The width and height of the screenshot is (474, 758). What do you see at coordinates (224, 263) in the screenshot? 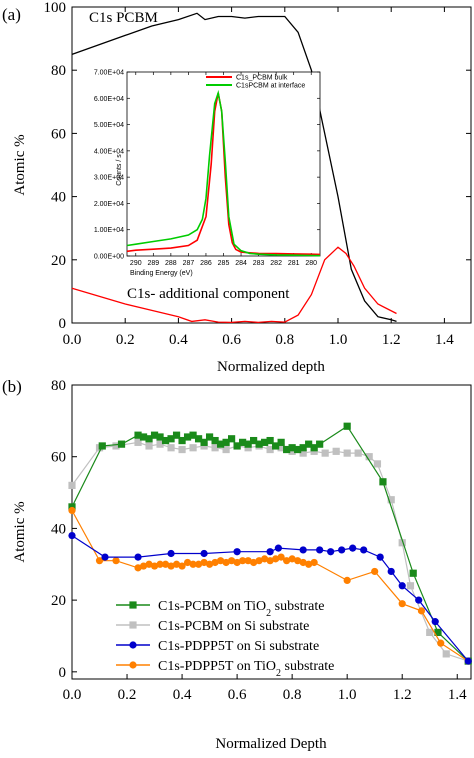
I see `inset-xtick-label: 285` at bounding box center [224, 263].